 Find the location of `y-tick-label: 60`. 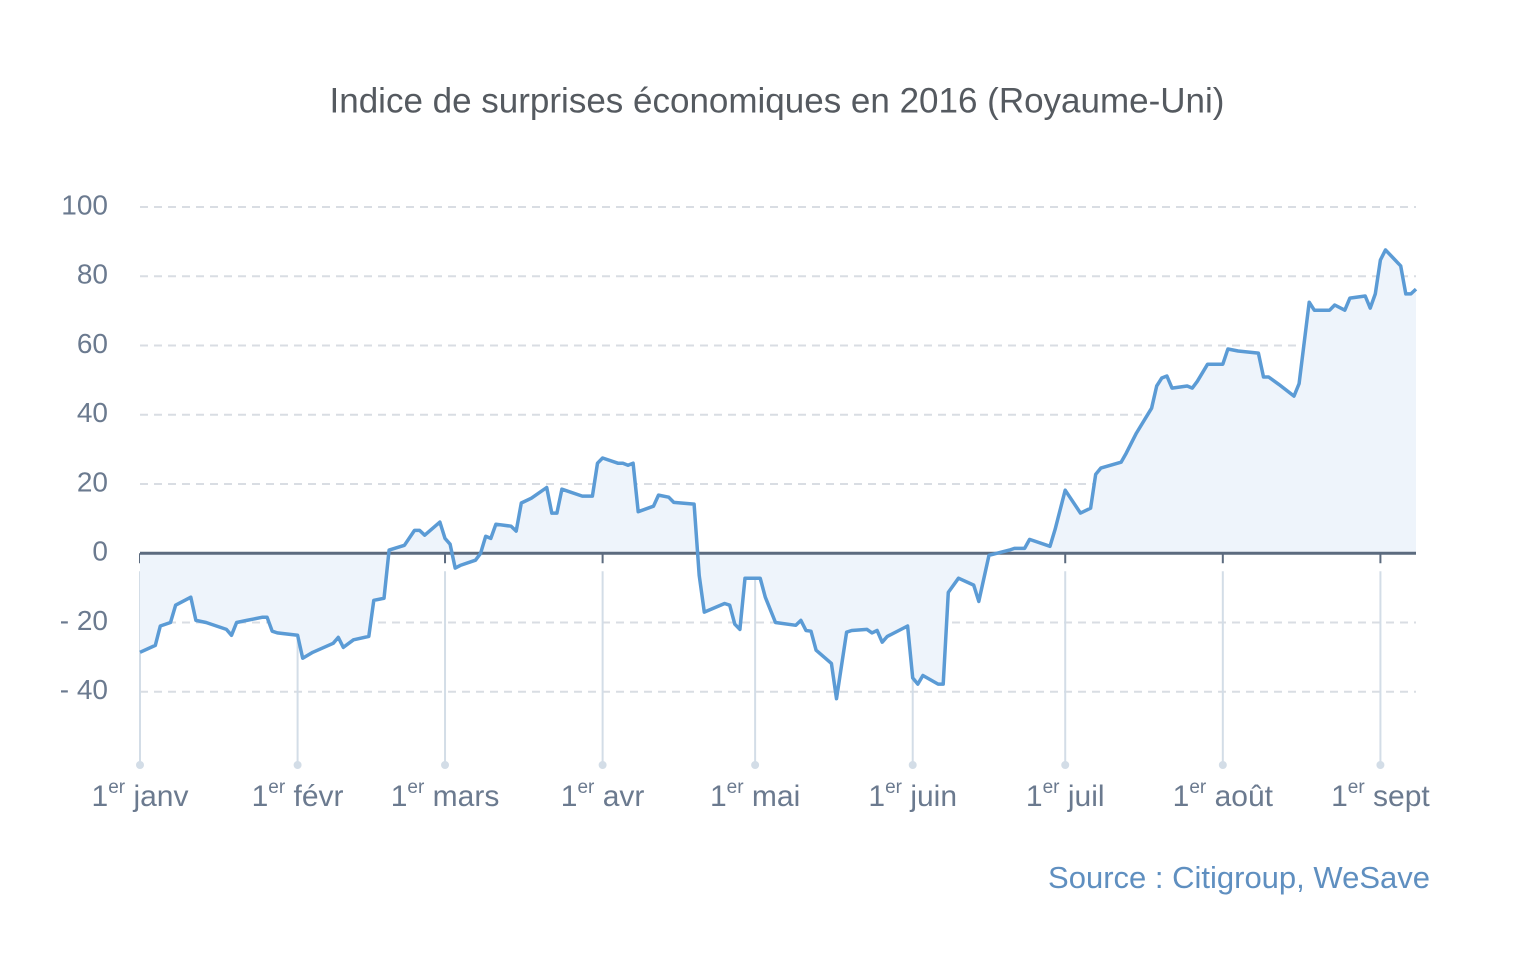

y-tick-label: 60 is located at coordinates (92, 343).